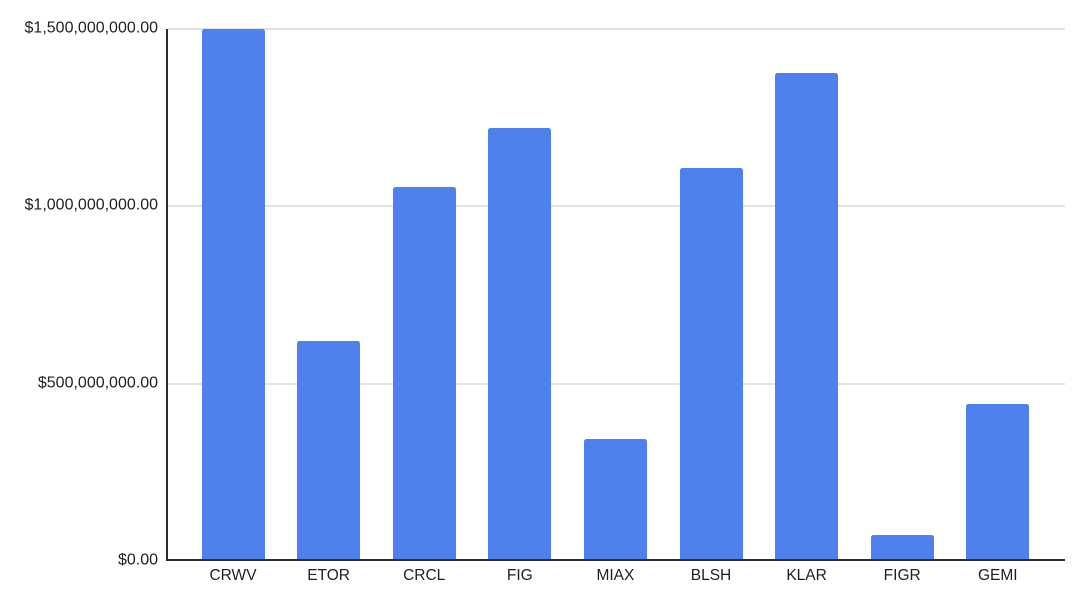 The height and width of the screenshot is (615, 1080). I want to click on y-axis-line, so click(167, 295).